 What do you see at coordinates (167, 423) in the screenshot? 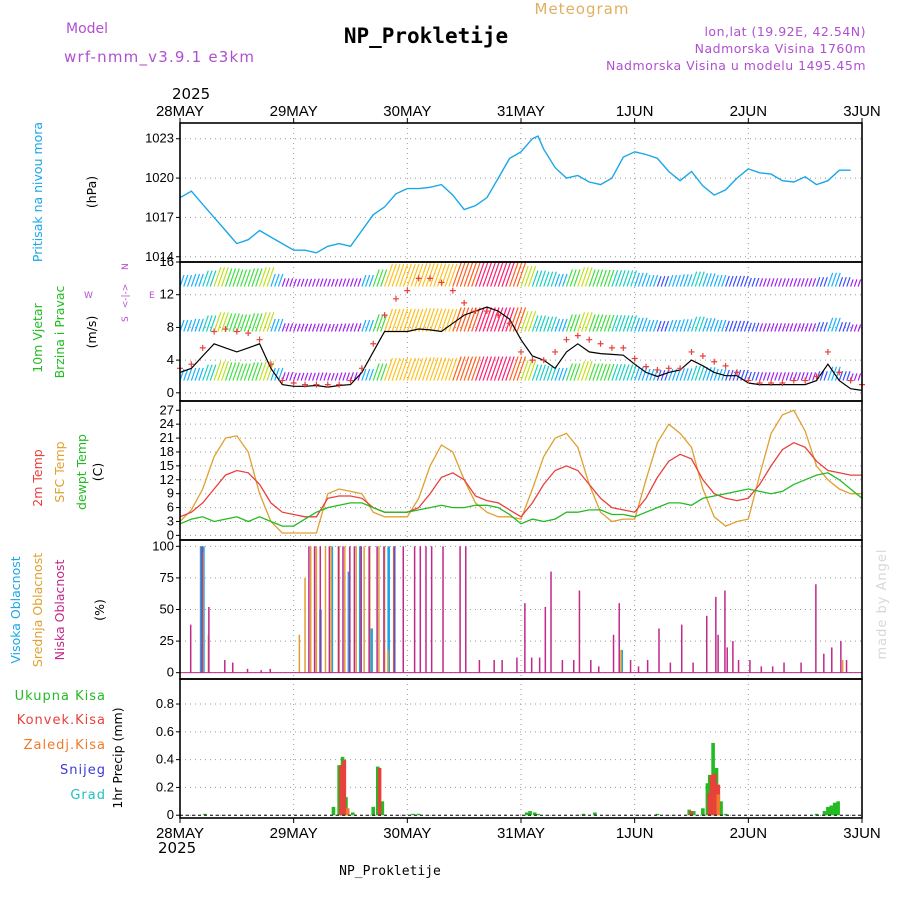
I see `y-tick-label: 24` at bounding box center [167, 423].